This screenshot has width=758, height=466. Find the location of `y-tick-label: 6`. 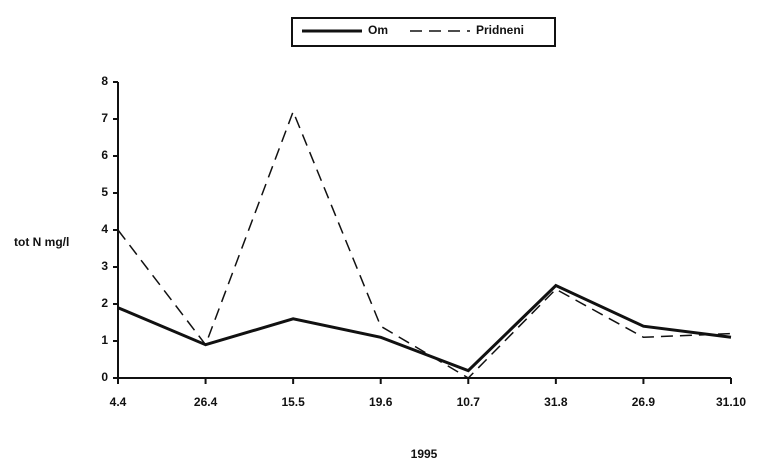

y-tick-label: 6 is located at coordinates (104, 155).